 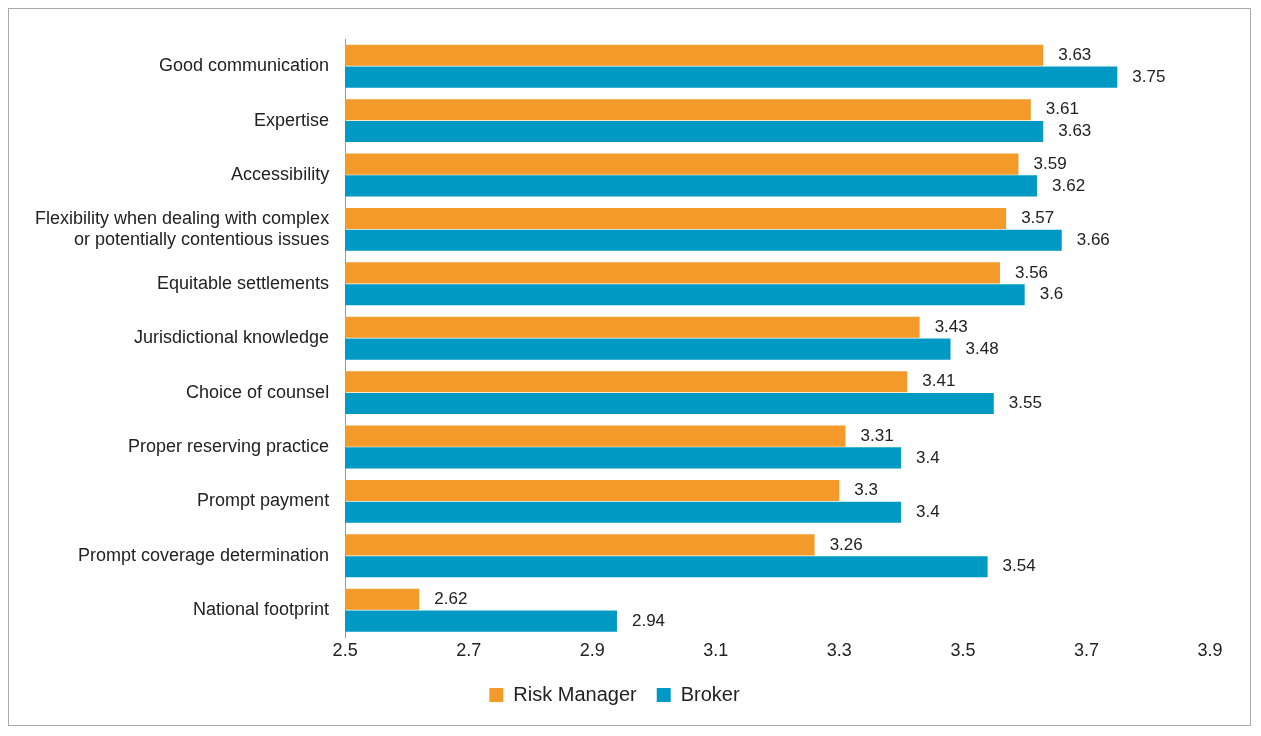 I want to click on data-label: 3.55, so click(x=1025, y=403).